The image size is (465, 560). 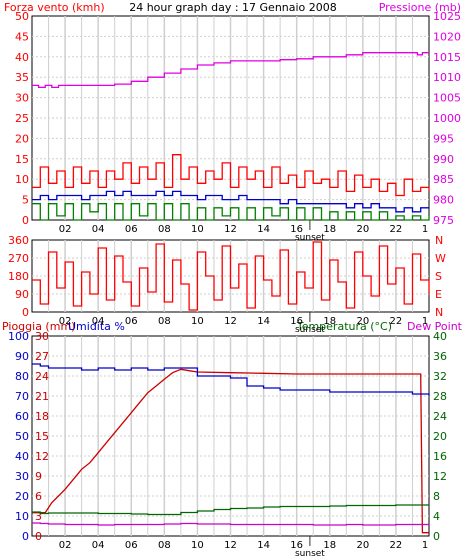 What do you see at coordinates (440, 456) in the screenshot?
I see `temperature-tick-label: 16` at bounding box center [440, 456].